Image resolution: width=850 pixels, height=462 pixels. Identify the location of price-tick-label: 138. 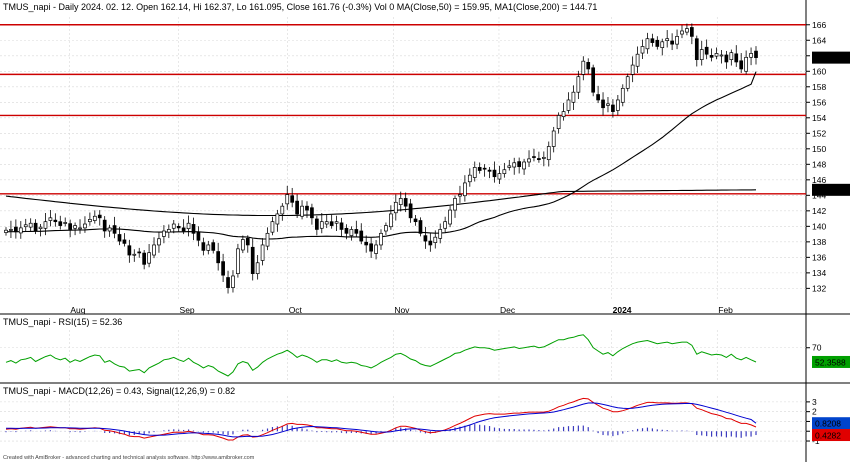
(819, 242).